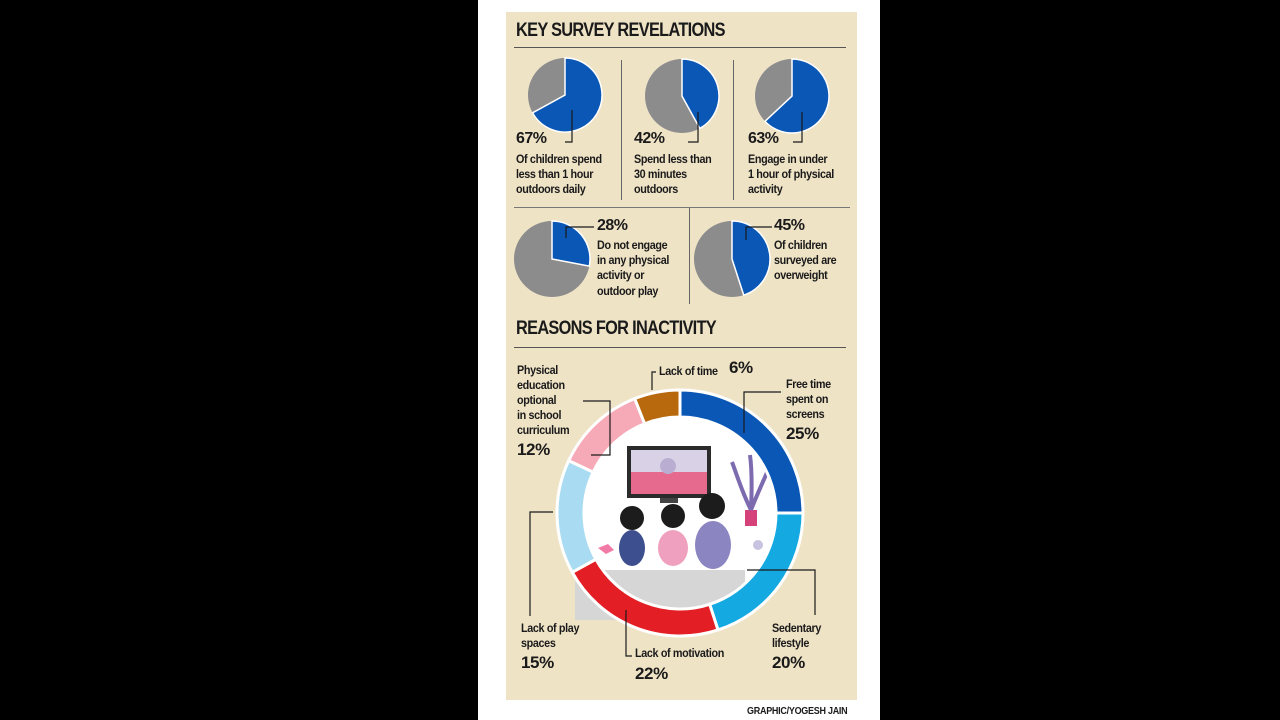 The image size is (1280, 720). I want to click on caption-line: overweight, so click(801, 275).